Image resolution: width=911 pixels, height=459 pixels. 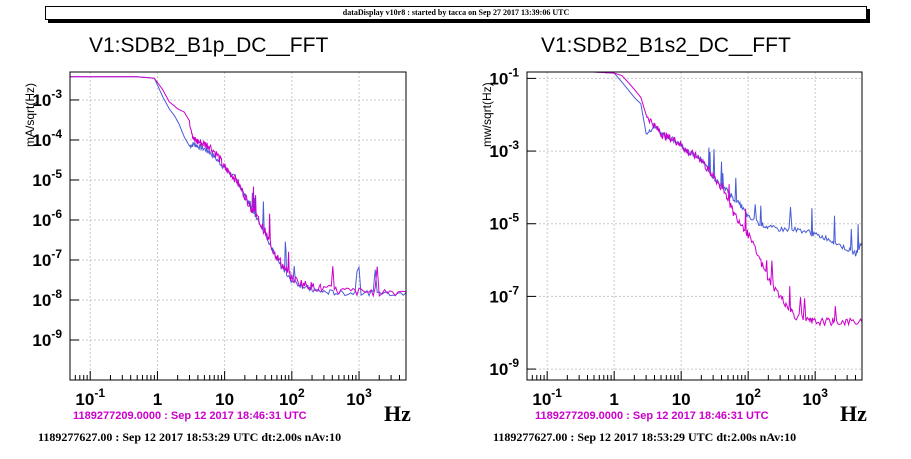 What do you see at coordinates (209, 45) in the screenshot?
I see `chart-title: V1:SDB2_B1p_DC__FFT` at bounding box center [209, 45].